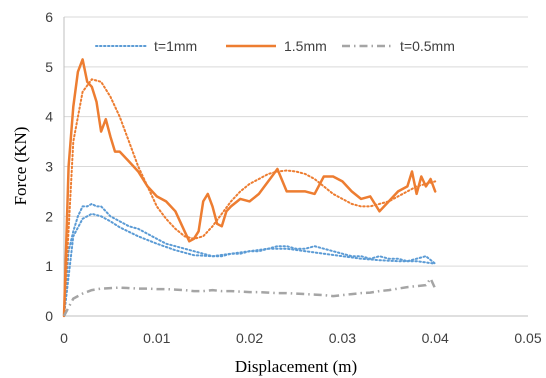 This screenshot has width=546, height=378. What do you see at coordinates (20, 166) in the screenshot?
I see `y-axis-title: Force (KN)` at bounding box center [20, 166].